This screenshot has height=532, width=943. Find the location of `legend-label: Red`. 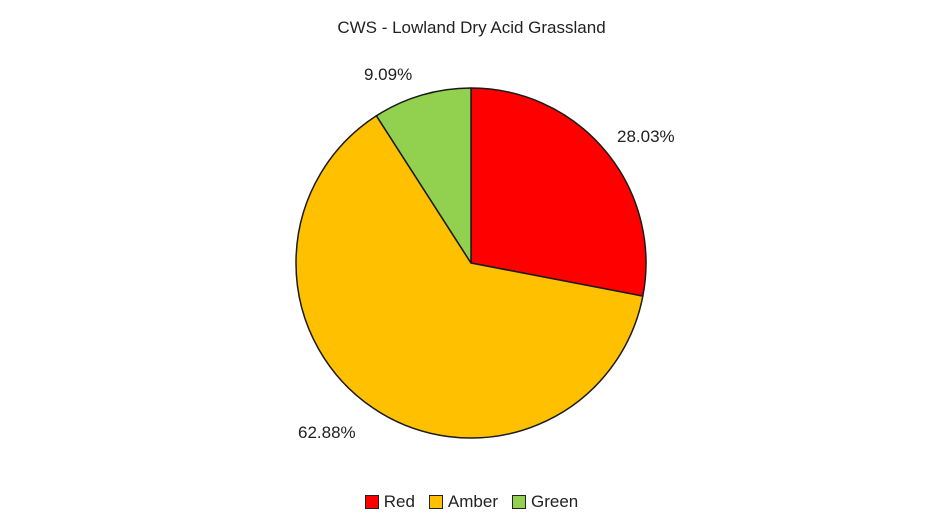

legend-label: Red is located at coordinates (399, 501).